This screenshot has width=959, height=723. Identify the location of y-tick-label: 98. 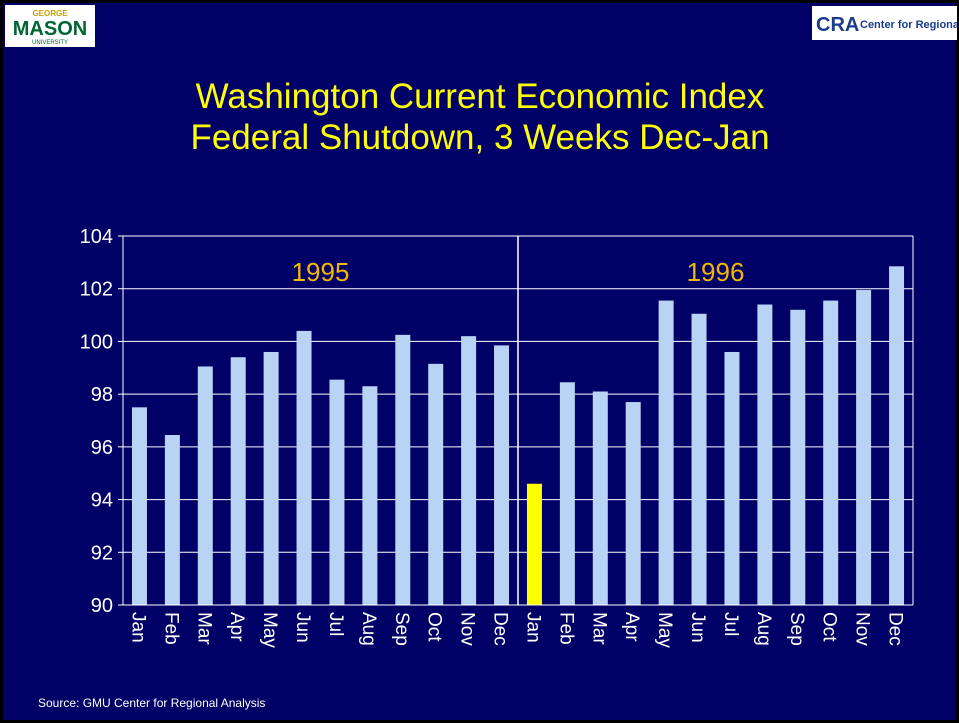
(102, 395).